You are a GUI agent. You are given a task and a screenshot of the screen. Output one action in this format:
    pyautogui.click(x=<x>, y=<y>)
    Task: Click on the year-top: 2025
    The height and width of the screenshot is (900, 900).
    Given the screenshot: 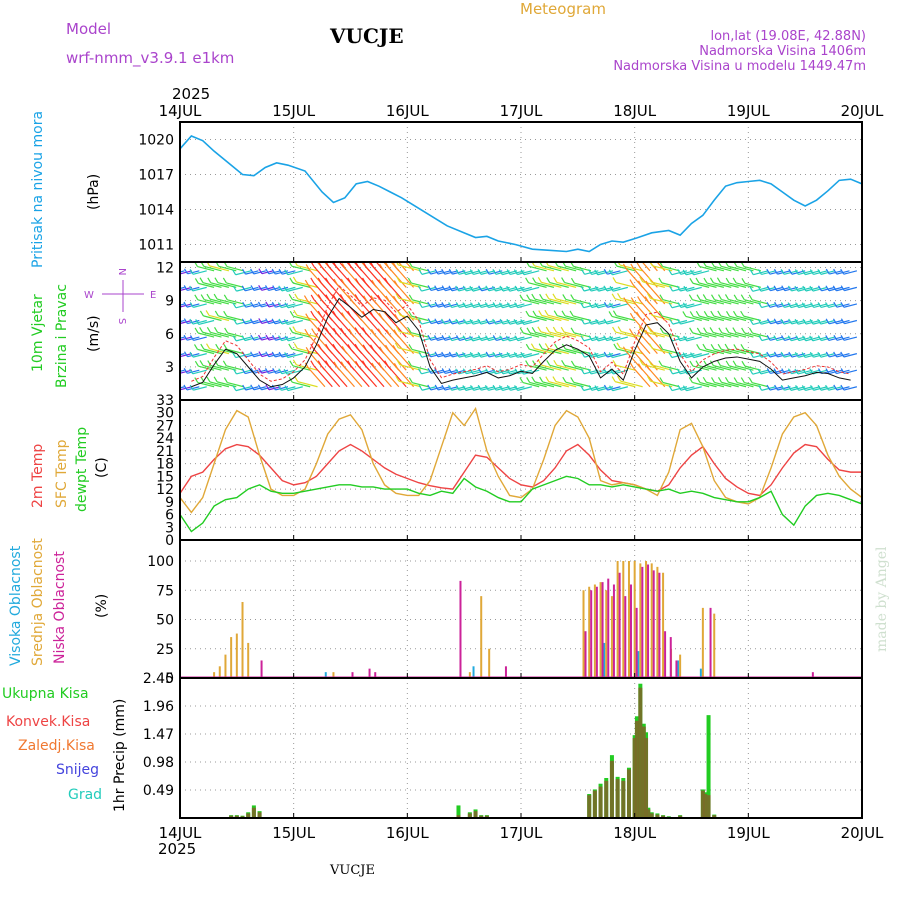 What is the action you would take?
    pyautogui.click(x=191, y=94)
    